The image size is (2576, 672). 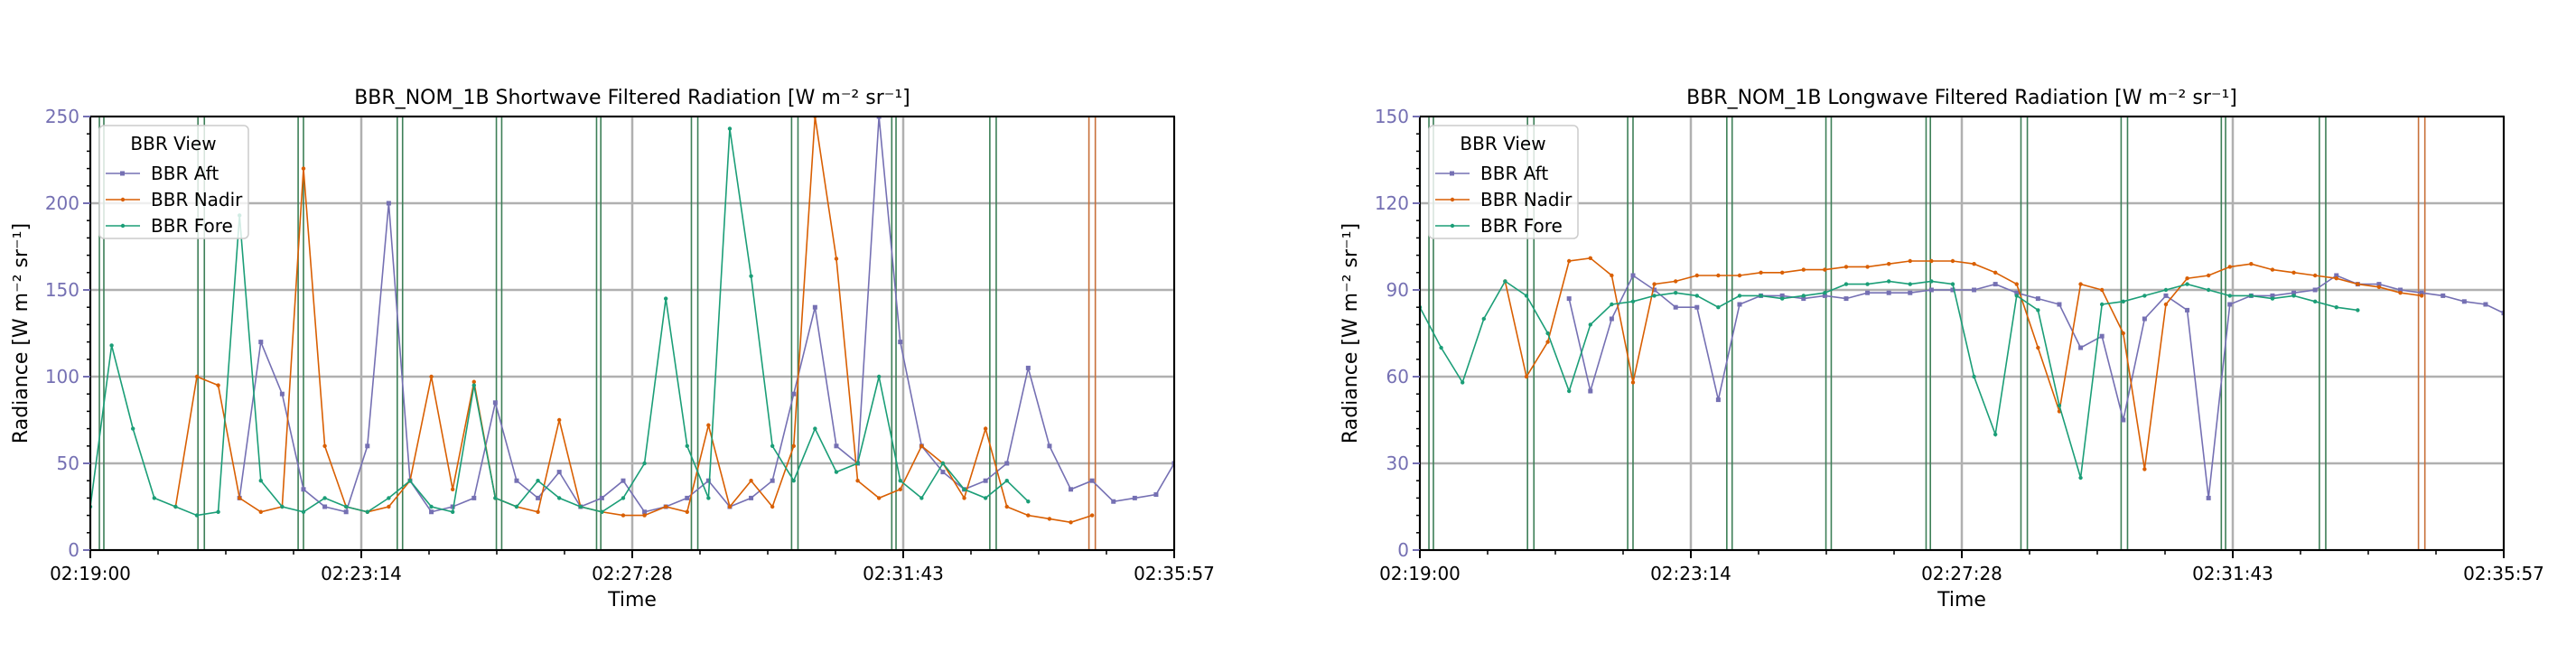 I want to click on series-bbr-fore, so click(x=1890, y=380).